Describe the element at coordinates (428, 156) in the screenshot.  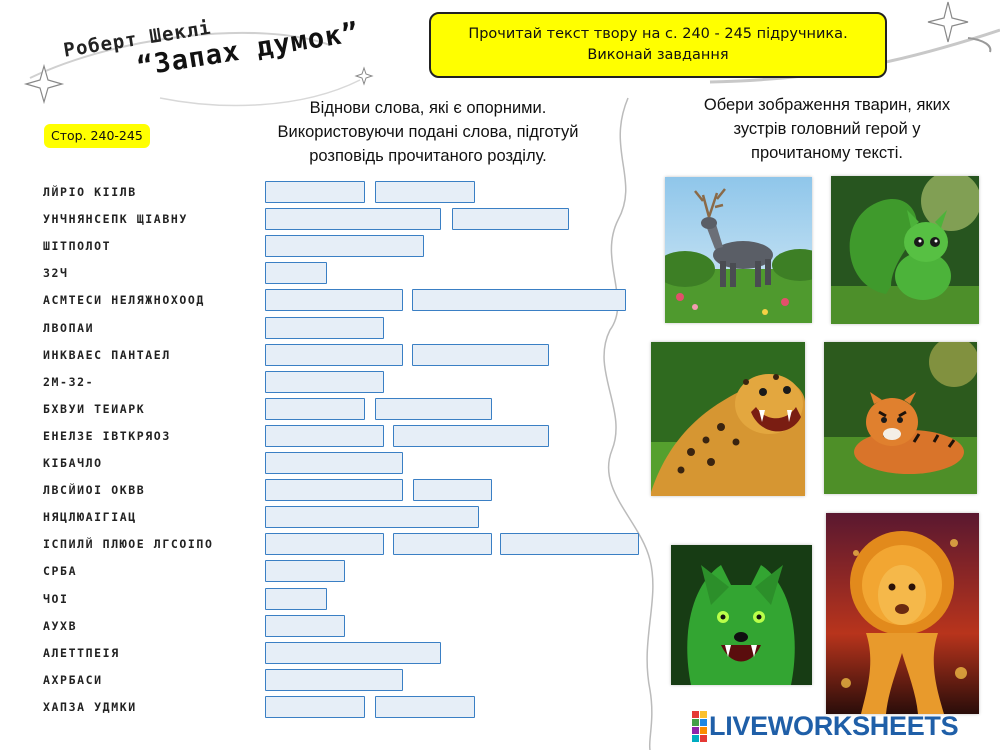
I see `instruction-line: розповідь прочитаного розділу.` at that location.